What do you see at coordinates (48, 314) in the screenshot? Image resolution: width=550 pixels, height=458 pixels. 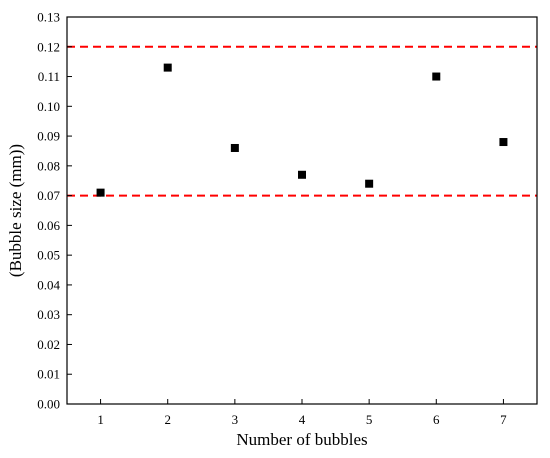 I see `y-tick-label: 0.03` at bounding box center [48, 314].